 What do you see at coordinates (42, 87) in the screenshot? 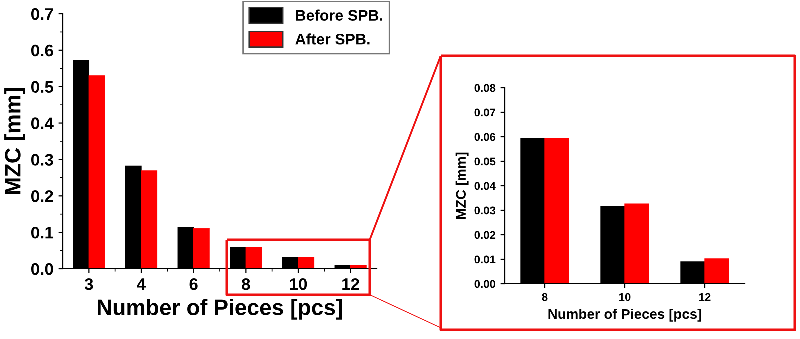
I see `y-tick-label: 0.5` at bounding box center [42, 87].